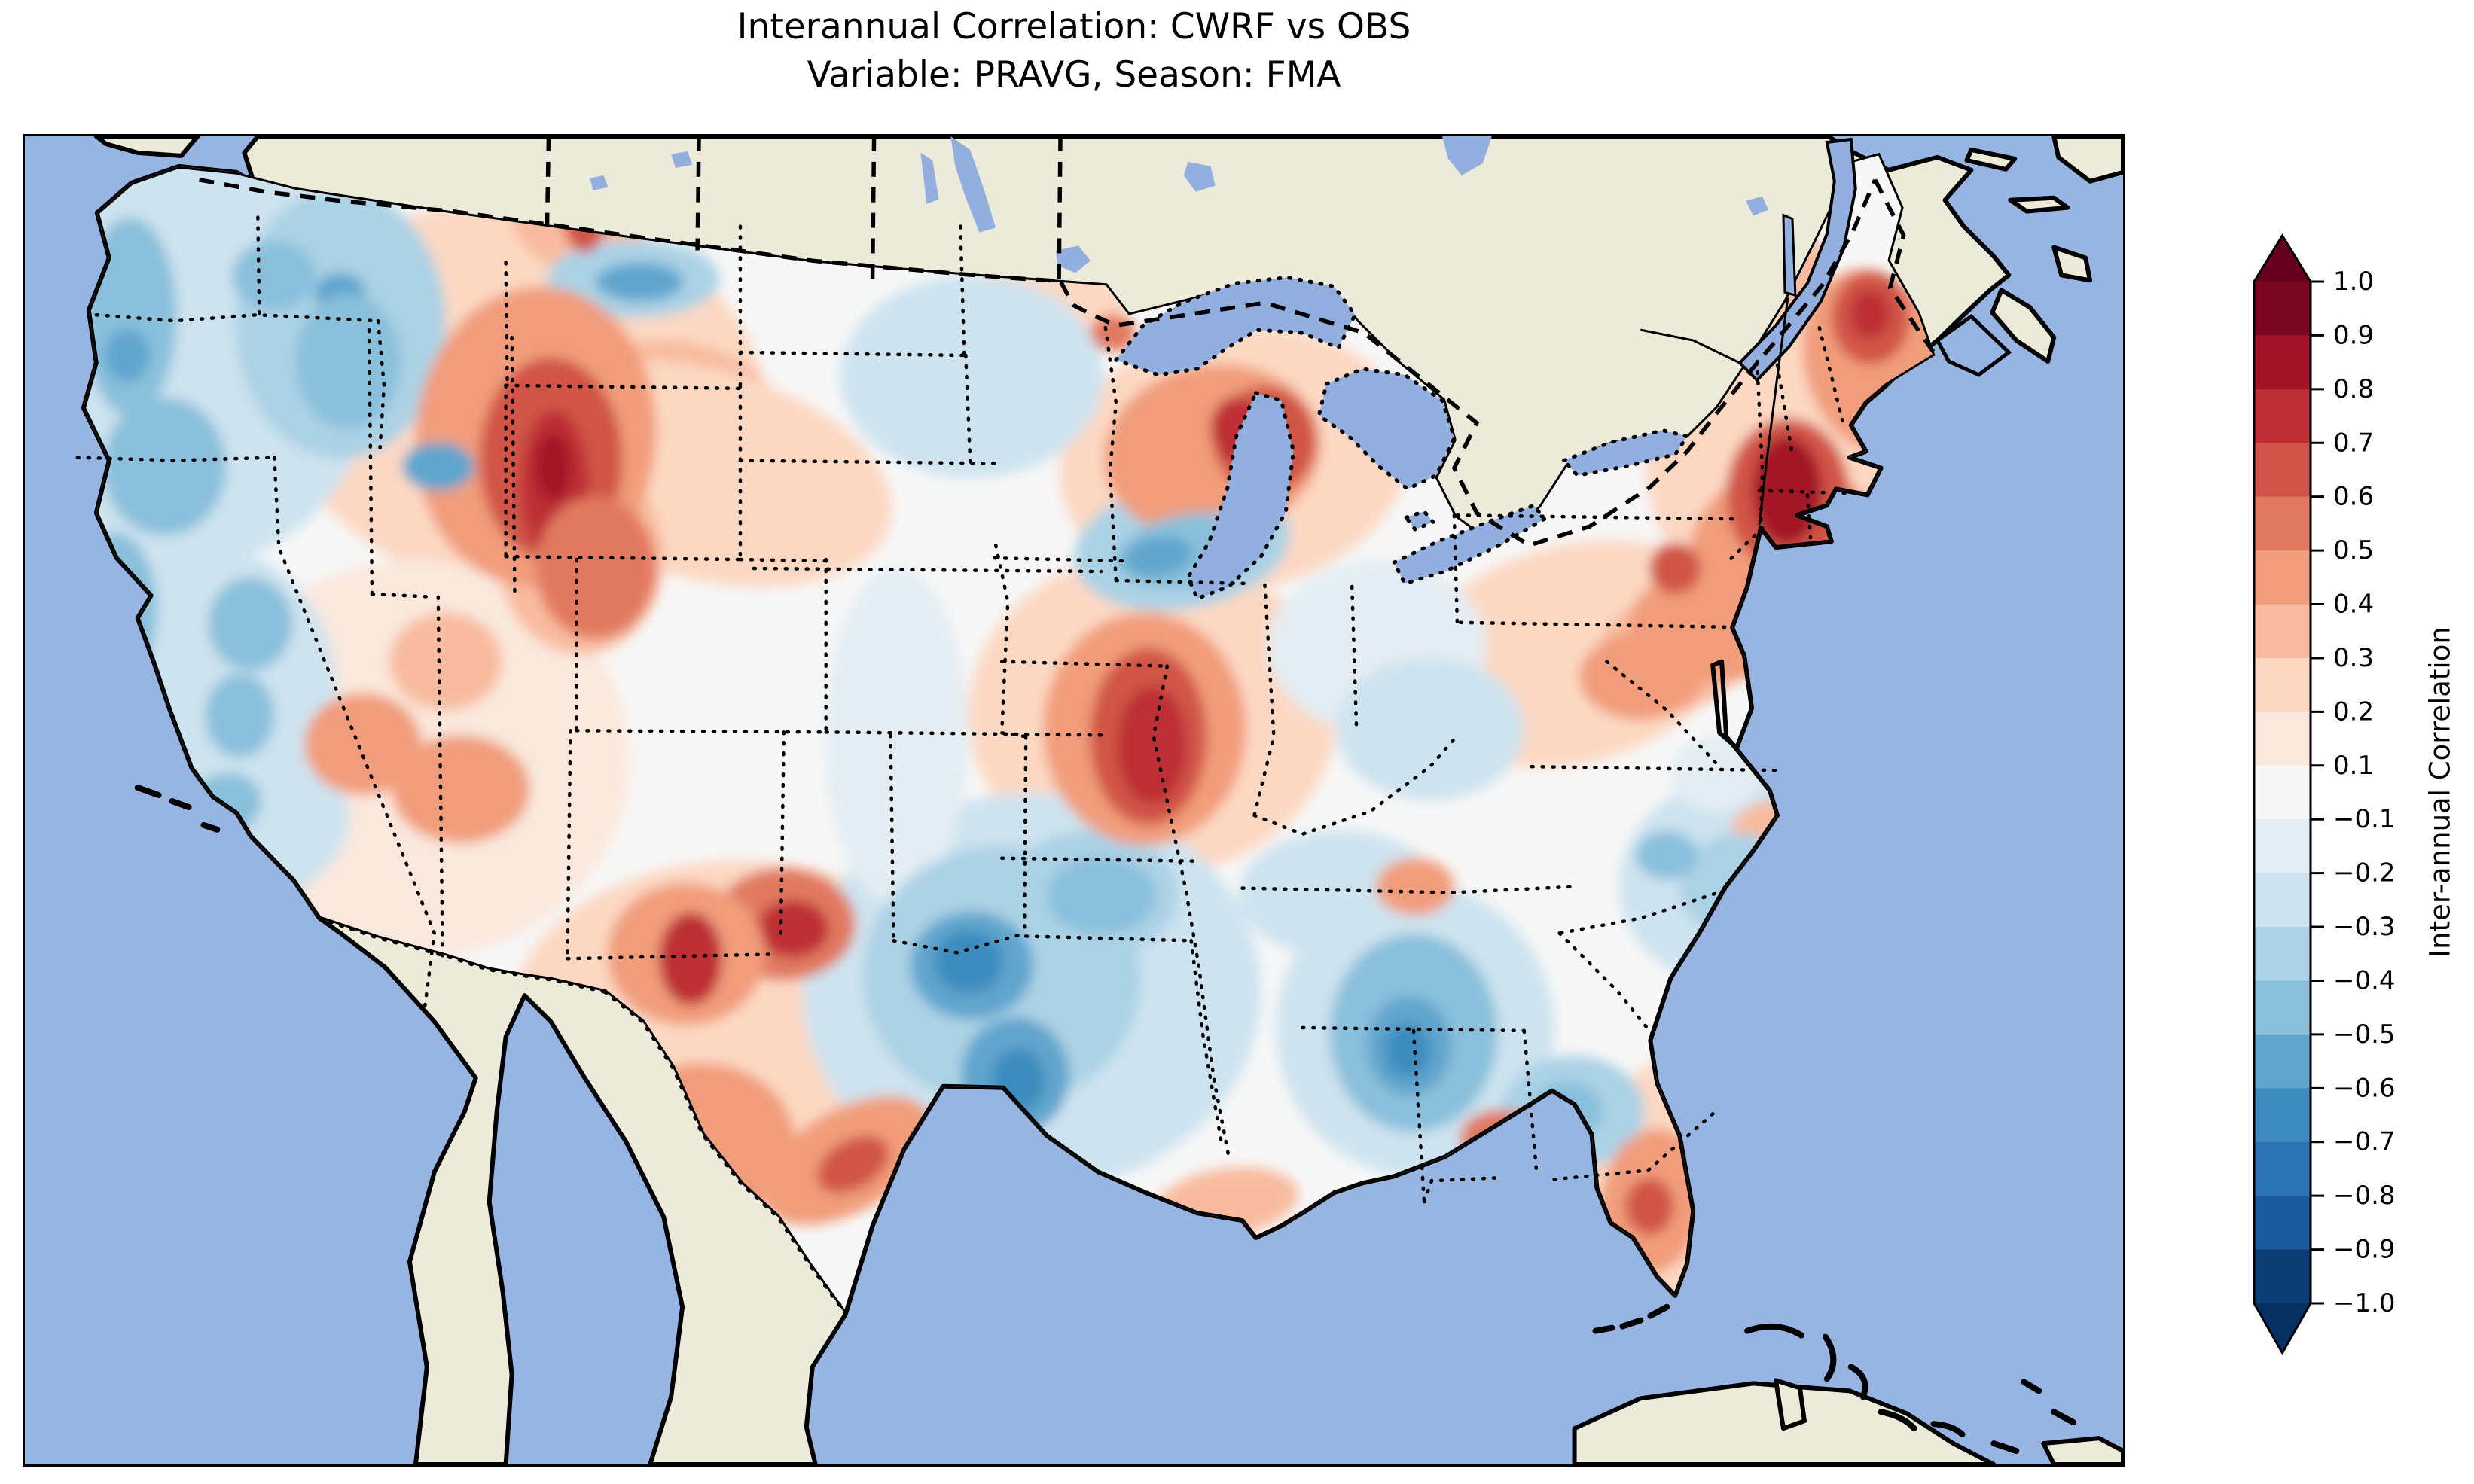  Describe the element at coordinates (2353, 389) in the screenshot. I see `colorbar-tick-label: 0.8` at that location.